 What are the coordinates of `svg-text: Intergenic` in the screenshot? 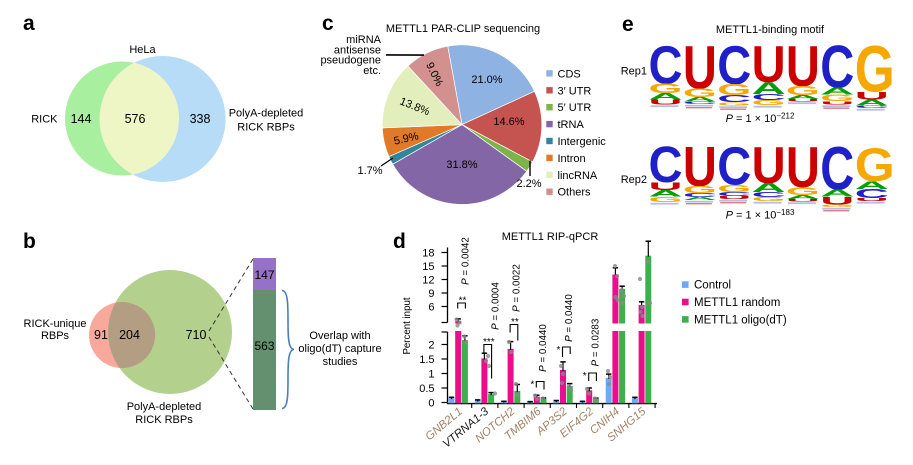 It's located at (582, 142).